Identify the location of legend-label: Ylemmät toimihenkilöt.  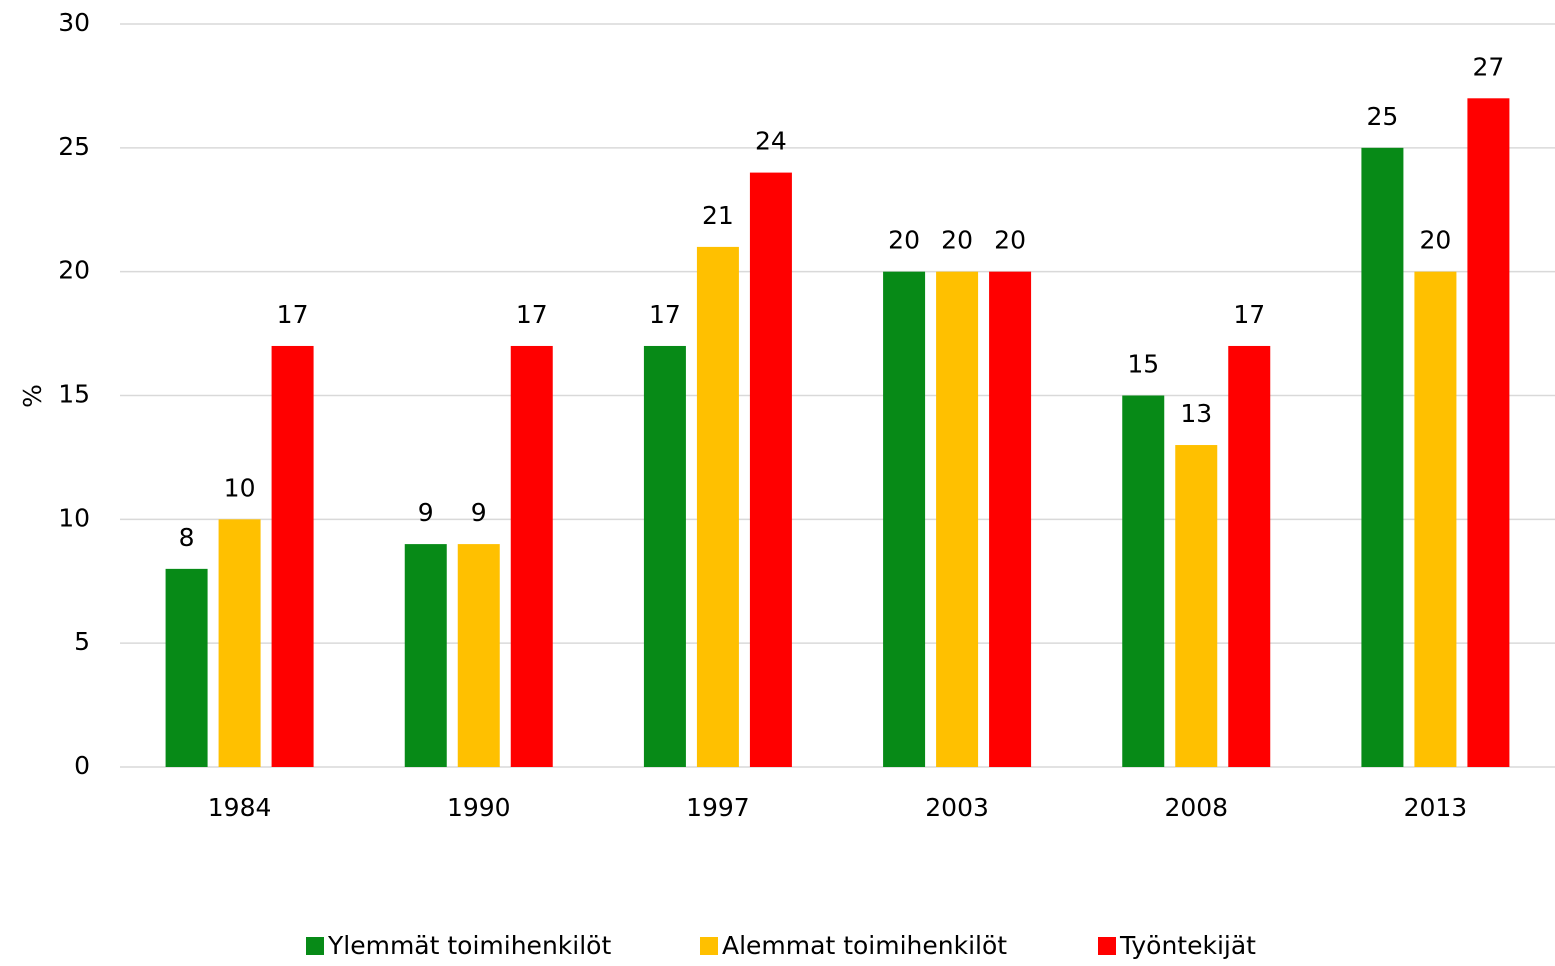
(469, 945).